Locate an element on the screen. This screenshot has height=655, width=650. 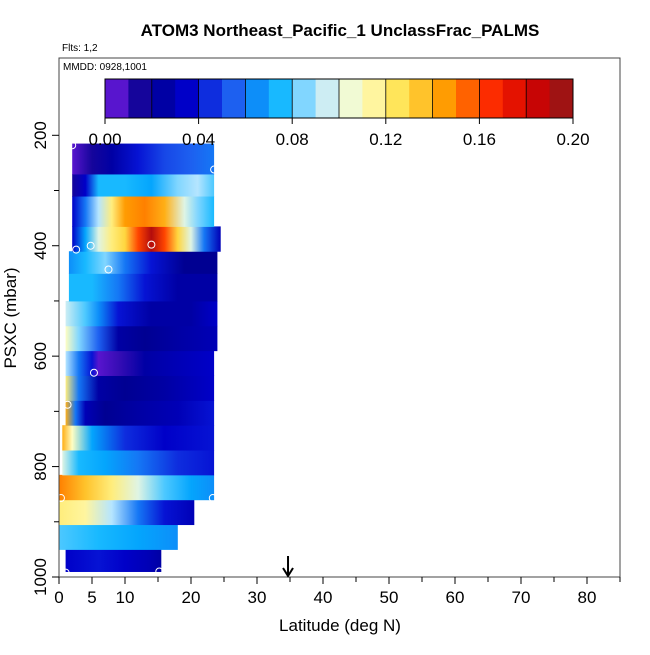
x-tick-label: 20 is located at coordinates (191, 597).